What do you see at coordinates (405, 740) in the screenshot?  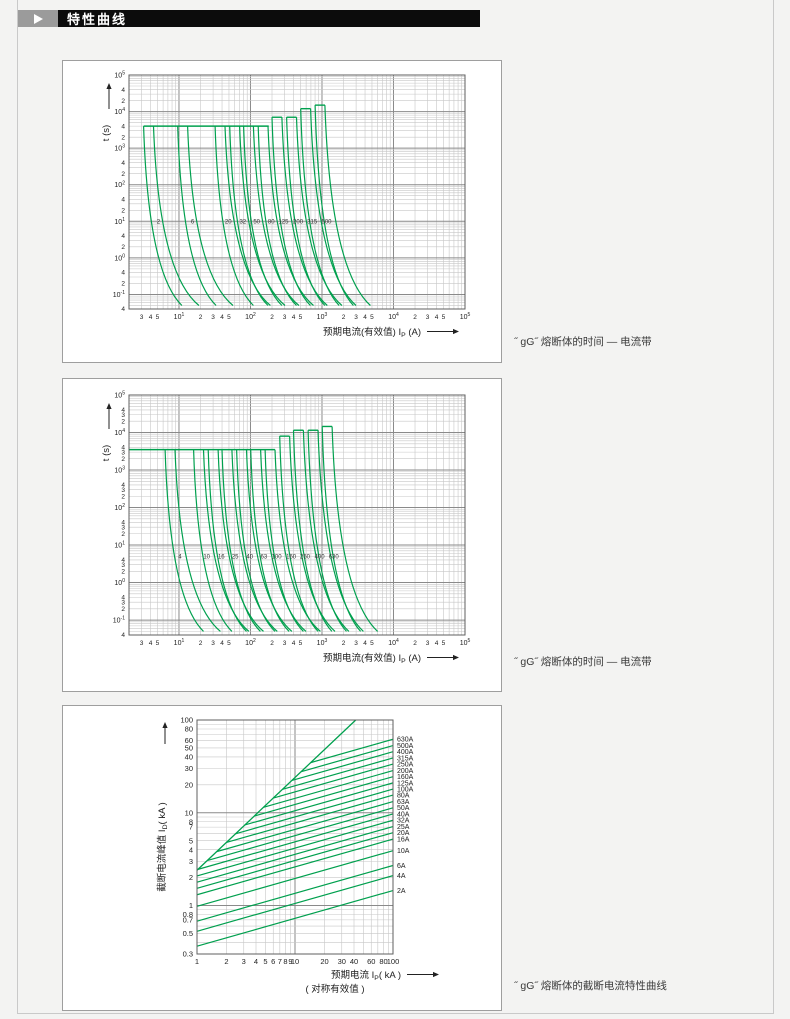 I see `svg-text: 630A` at bounding box center [405, 740].